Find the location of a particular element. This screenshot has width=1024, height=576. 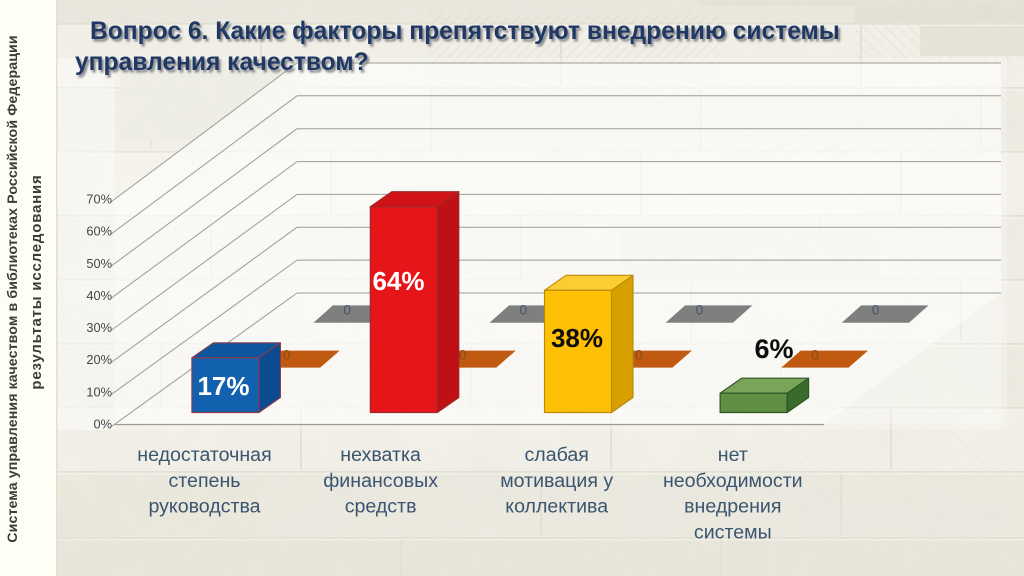

svg-text: 50% is located at coordinates (99, 263).